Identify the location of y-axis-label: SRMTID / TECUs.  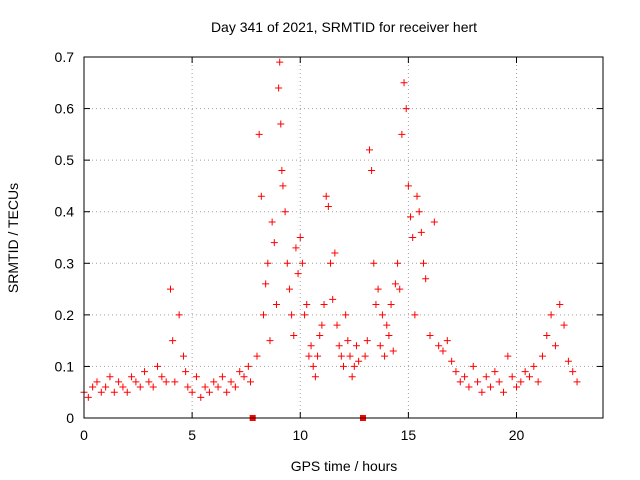
(13, 238).